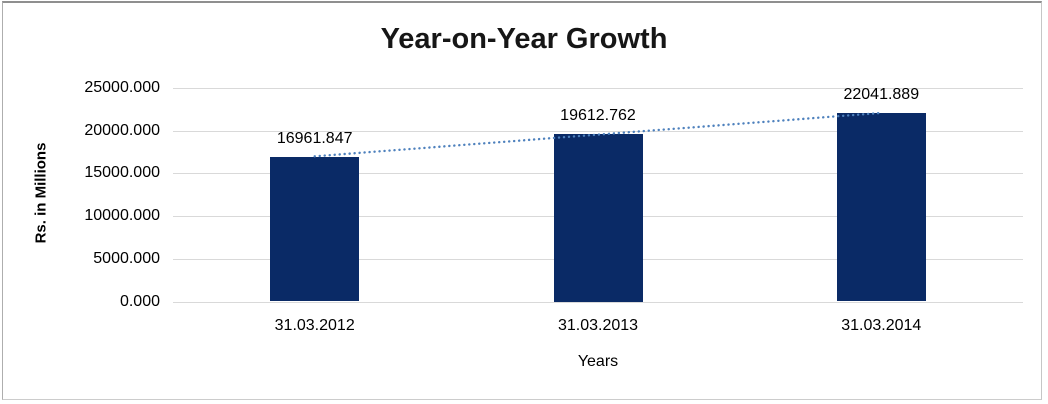 This screenshot has width=1048, height=404. Describe the element at coordinates (881, 95) in the screenshot. I see `bar-data-label: 22041.889` at that location.